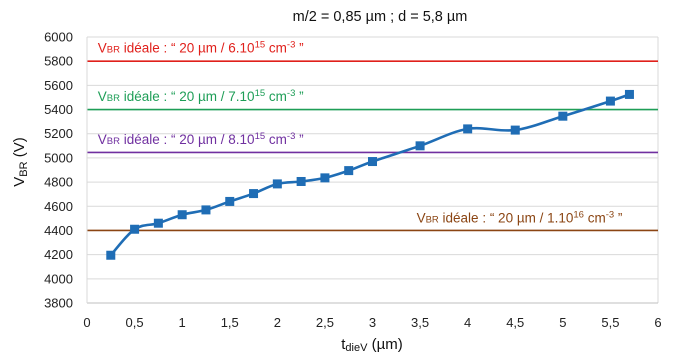 This screenshot has height=356, width=674. I want to click on reference-line-label: VBR idéale : “ 20 µm / 7.1015 cm-3 ”, so click(201, 96).